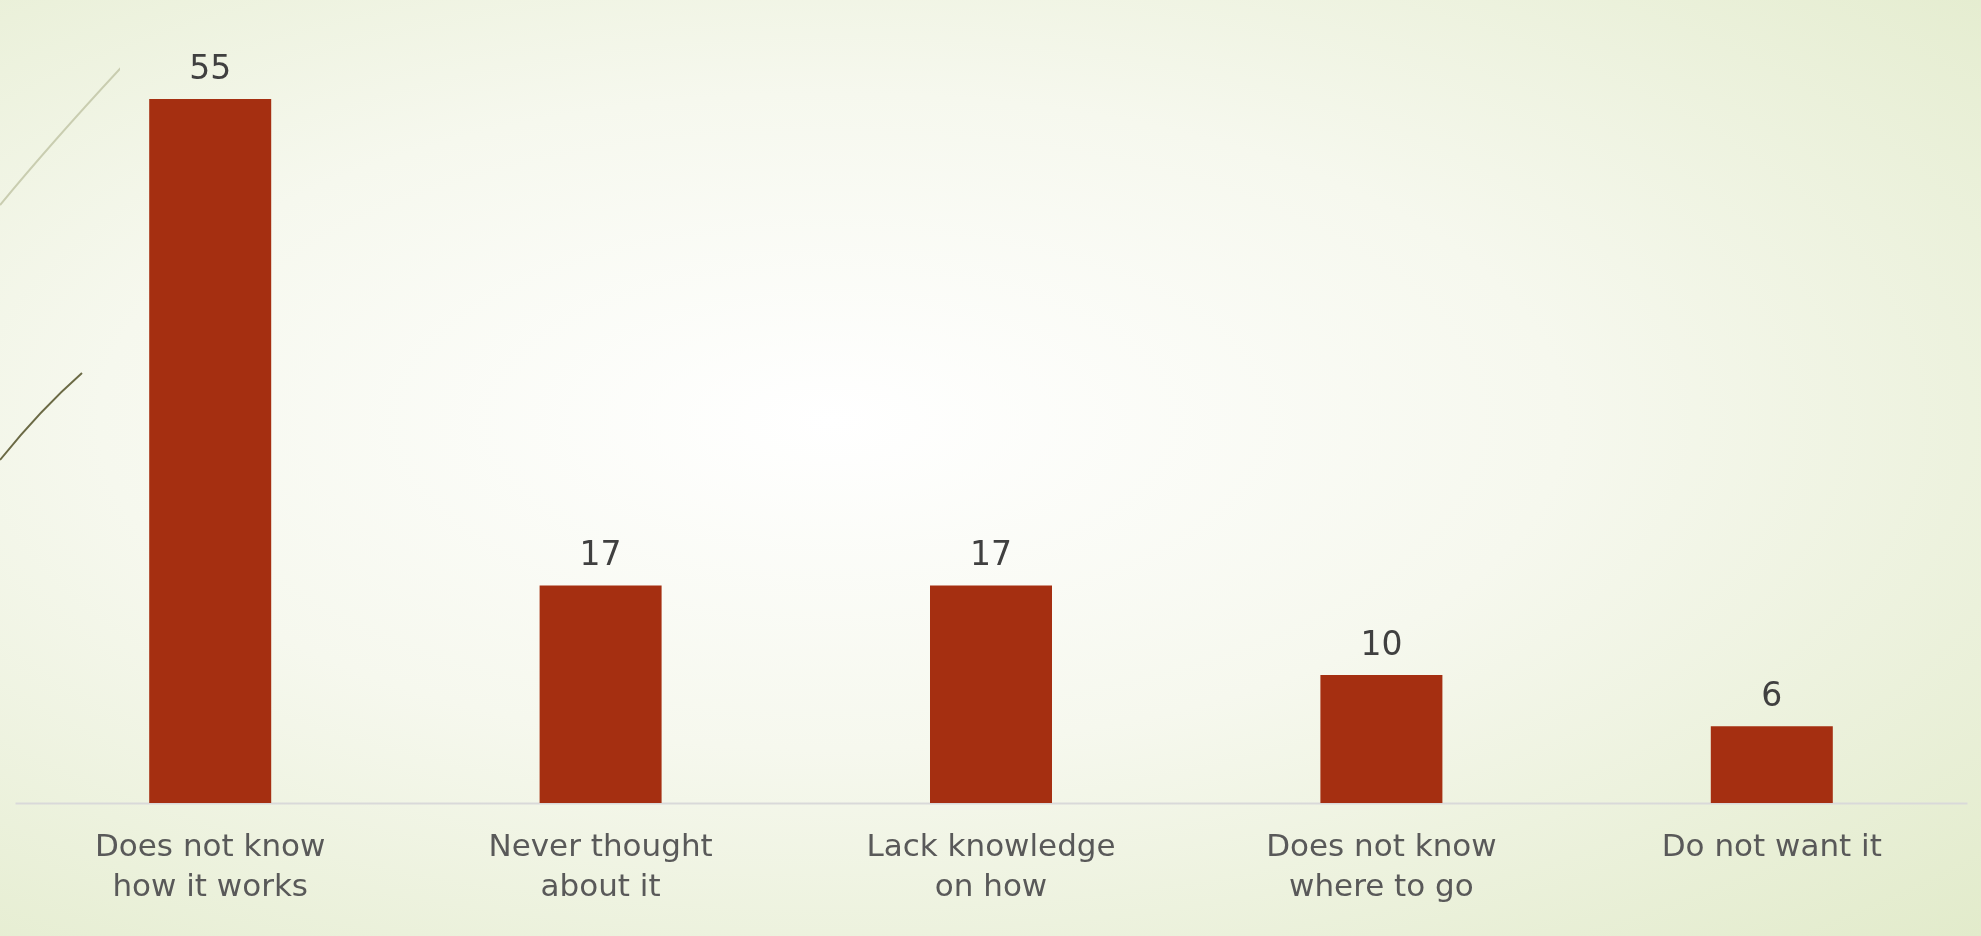  What do you see at coordinates (991, 864) in the screenshot?
I see `x-tick-label: Lack knowledge on how` at bounding box center [991, 864].